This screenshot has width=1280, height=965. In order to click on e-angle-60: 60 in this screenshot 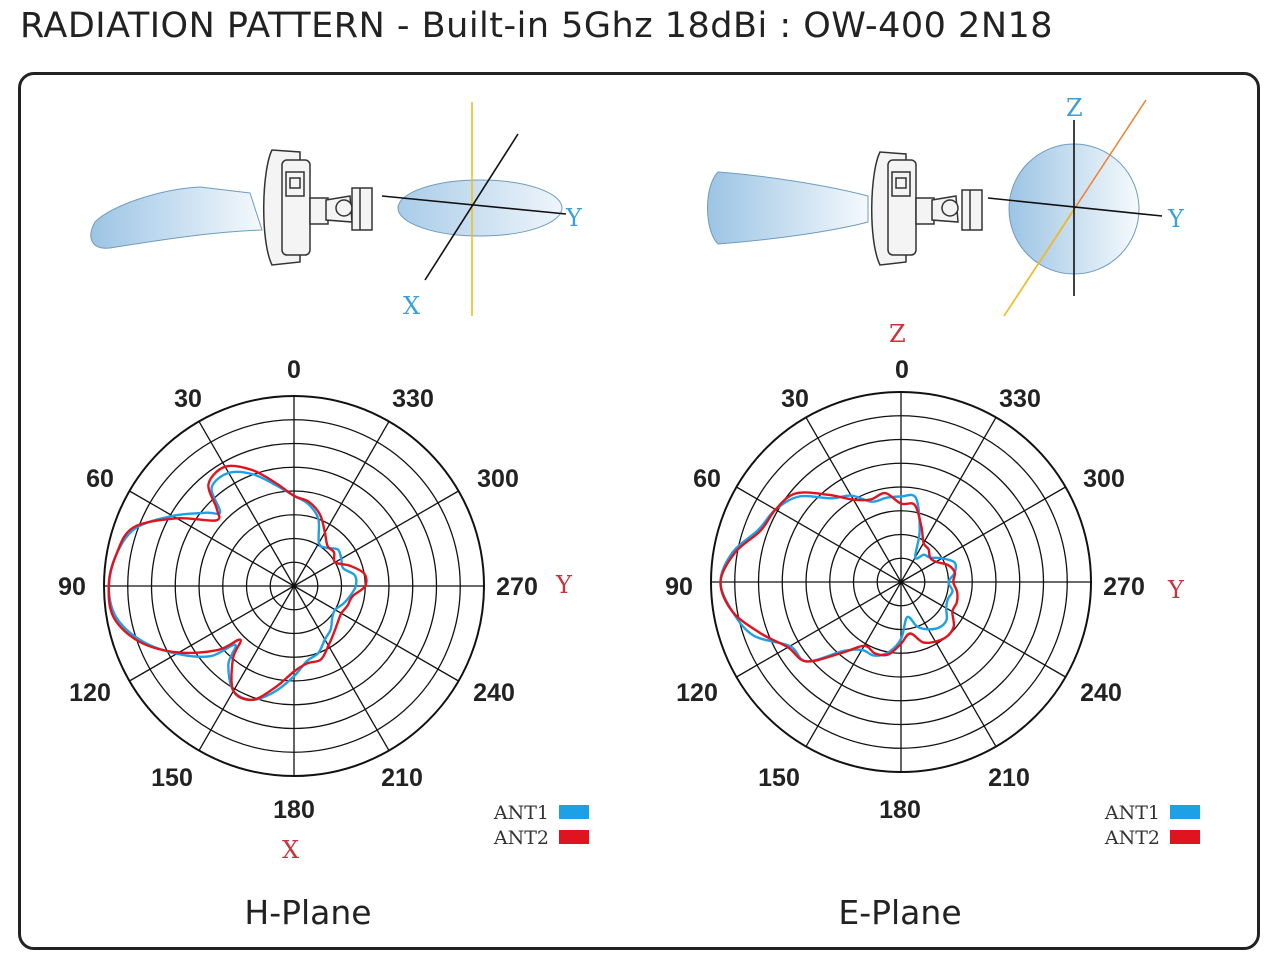, I will do `click(707, 479)`.